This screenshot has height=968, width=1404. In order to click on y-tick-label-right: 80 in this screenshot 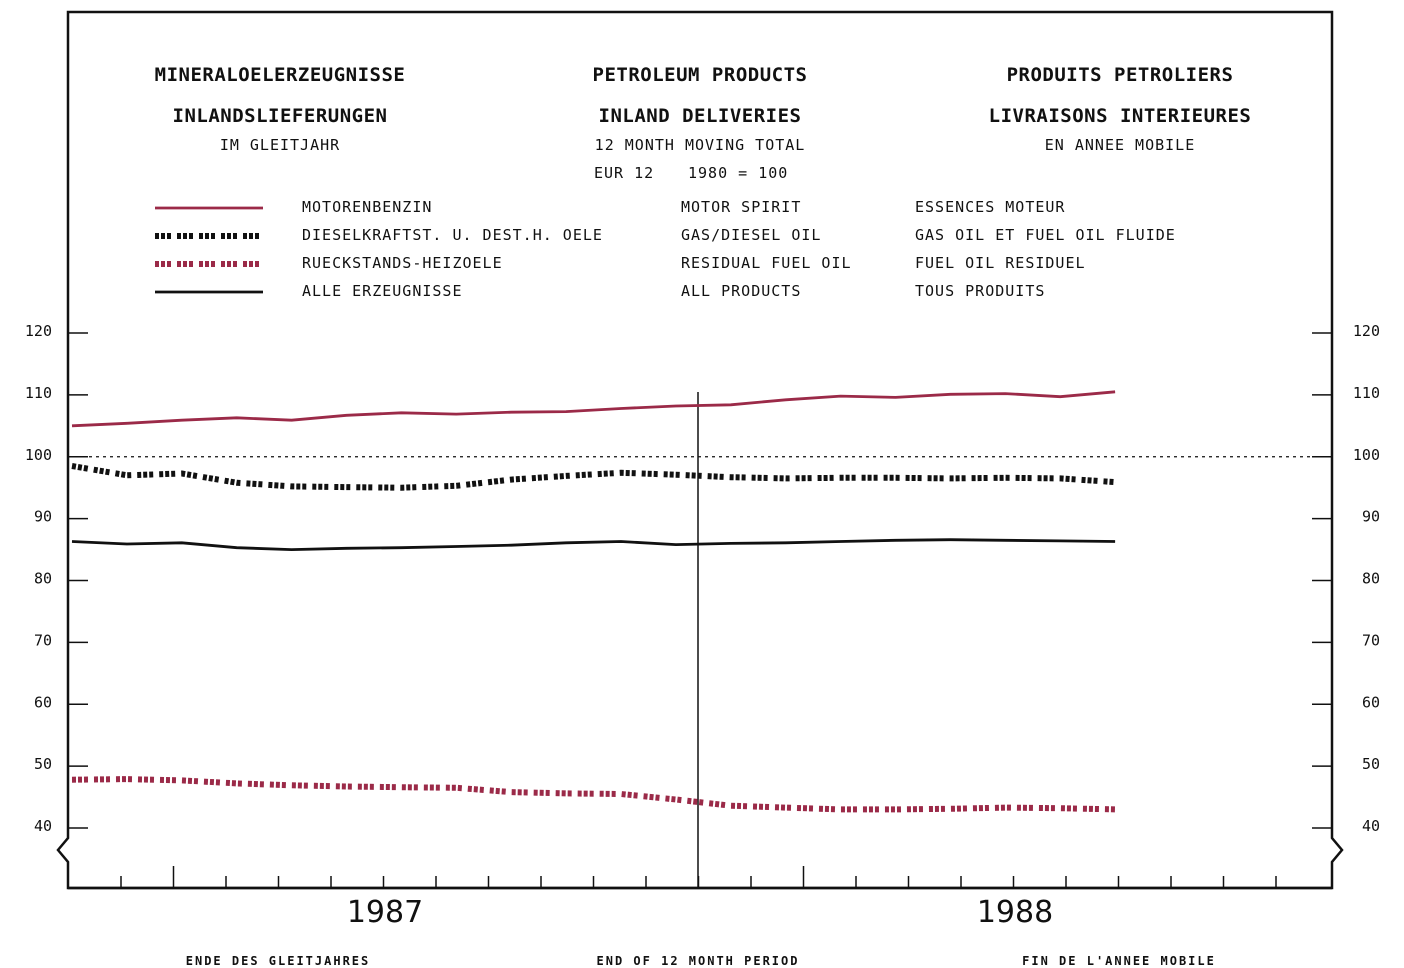, I will do `click(1371, 579)`.